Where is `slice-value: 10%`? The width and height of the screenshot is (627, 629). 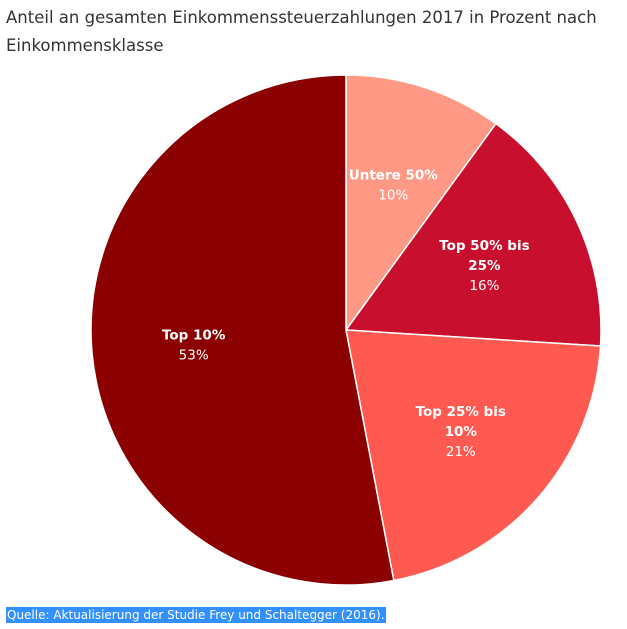
slice-value: 10% is located at coordinates (393, 195).